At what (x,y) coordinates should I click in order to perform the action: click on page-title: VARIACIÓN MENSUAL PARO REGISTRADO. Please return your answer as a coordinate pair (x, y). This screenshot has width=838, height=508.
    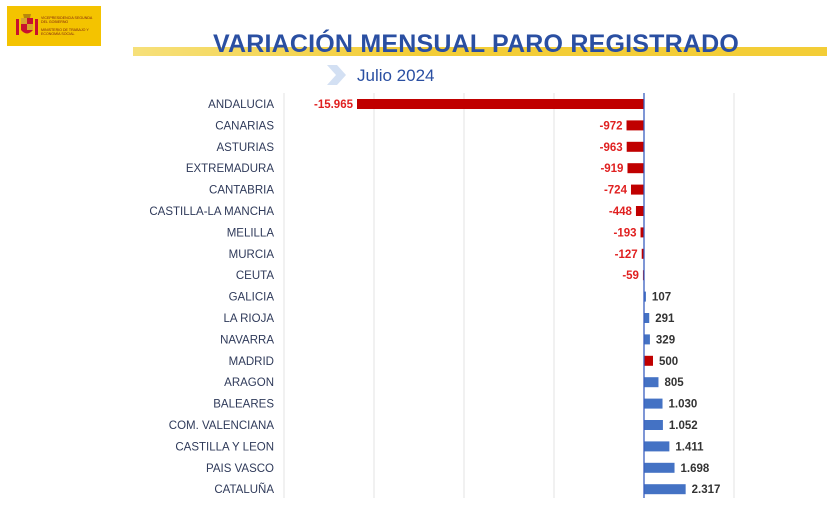
    Looking at the image, I should click on (476, 44).